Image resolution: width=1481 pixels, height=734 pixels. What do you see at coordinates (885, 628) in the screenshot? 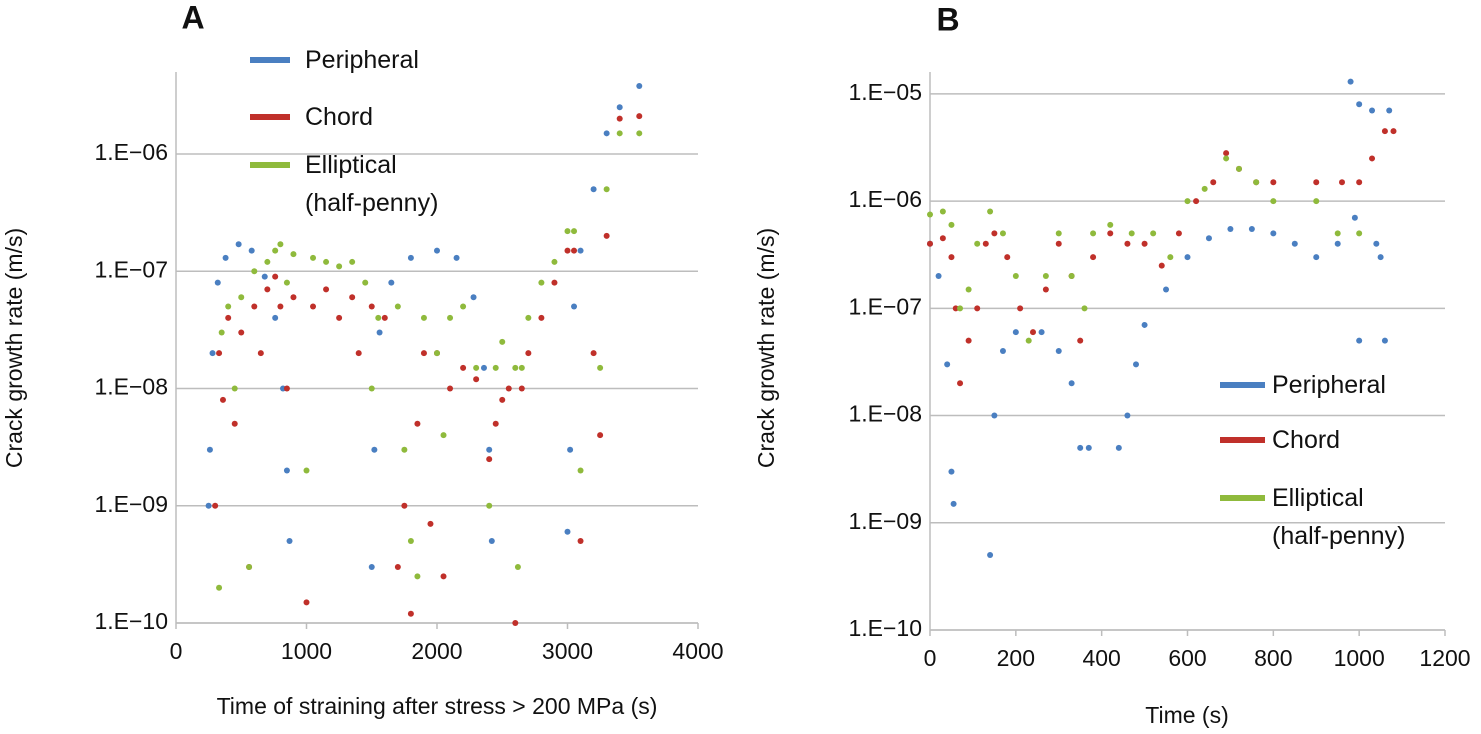
I see `y-tick-label: 1.E−10` at bounding box center [885, 628].